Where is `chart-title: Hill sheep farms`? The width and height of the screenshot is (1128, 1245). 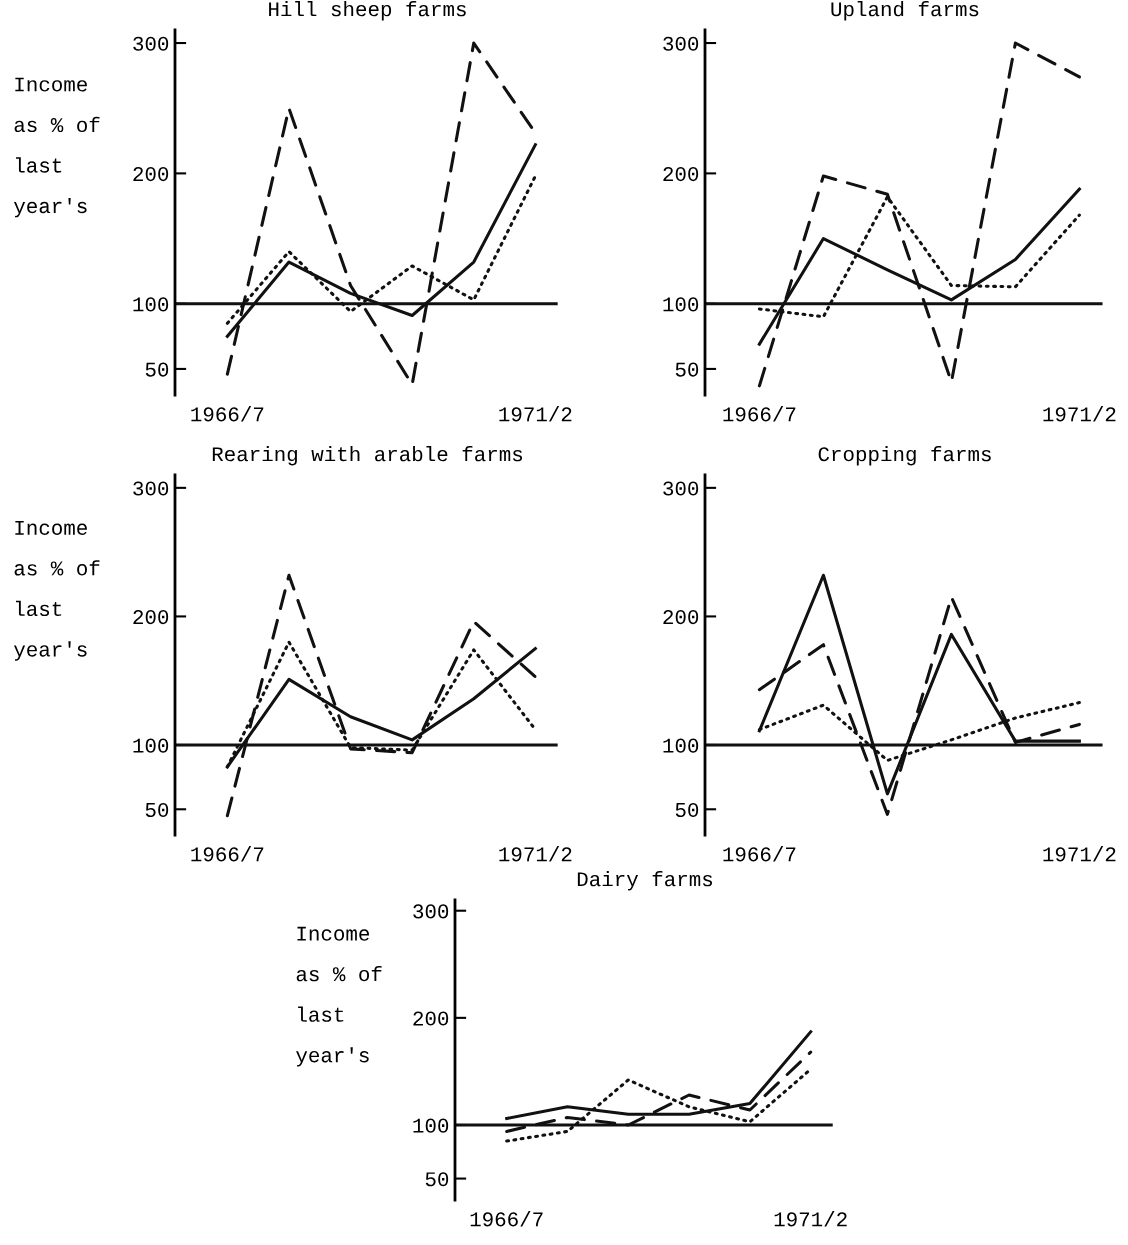 chart-title: Hill sheep farms is located at coordinates (367, 11).